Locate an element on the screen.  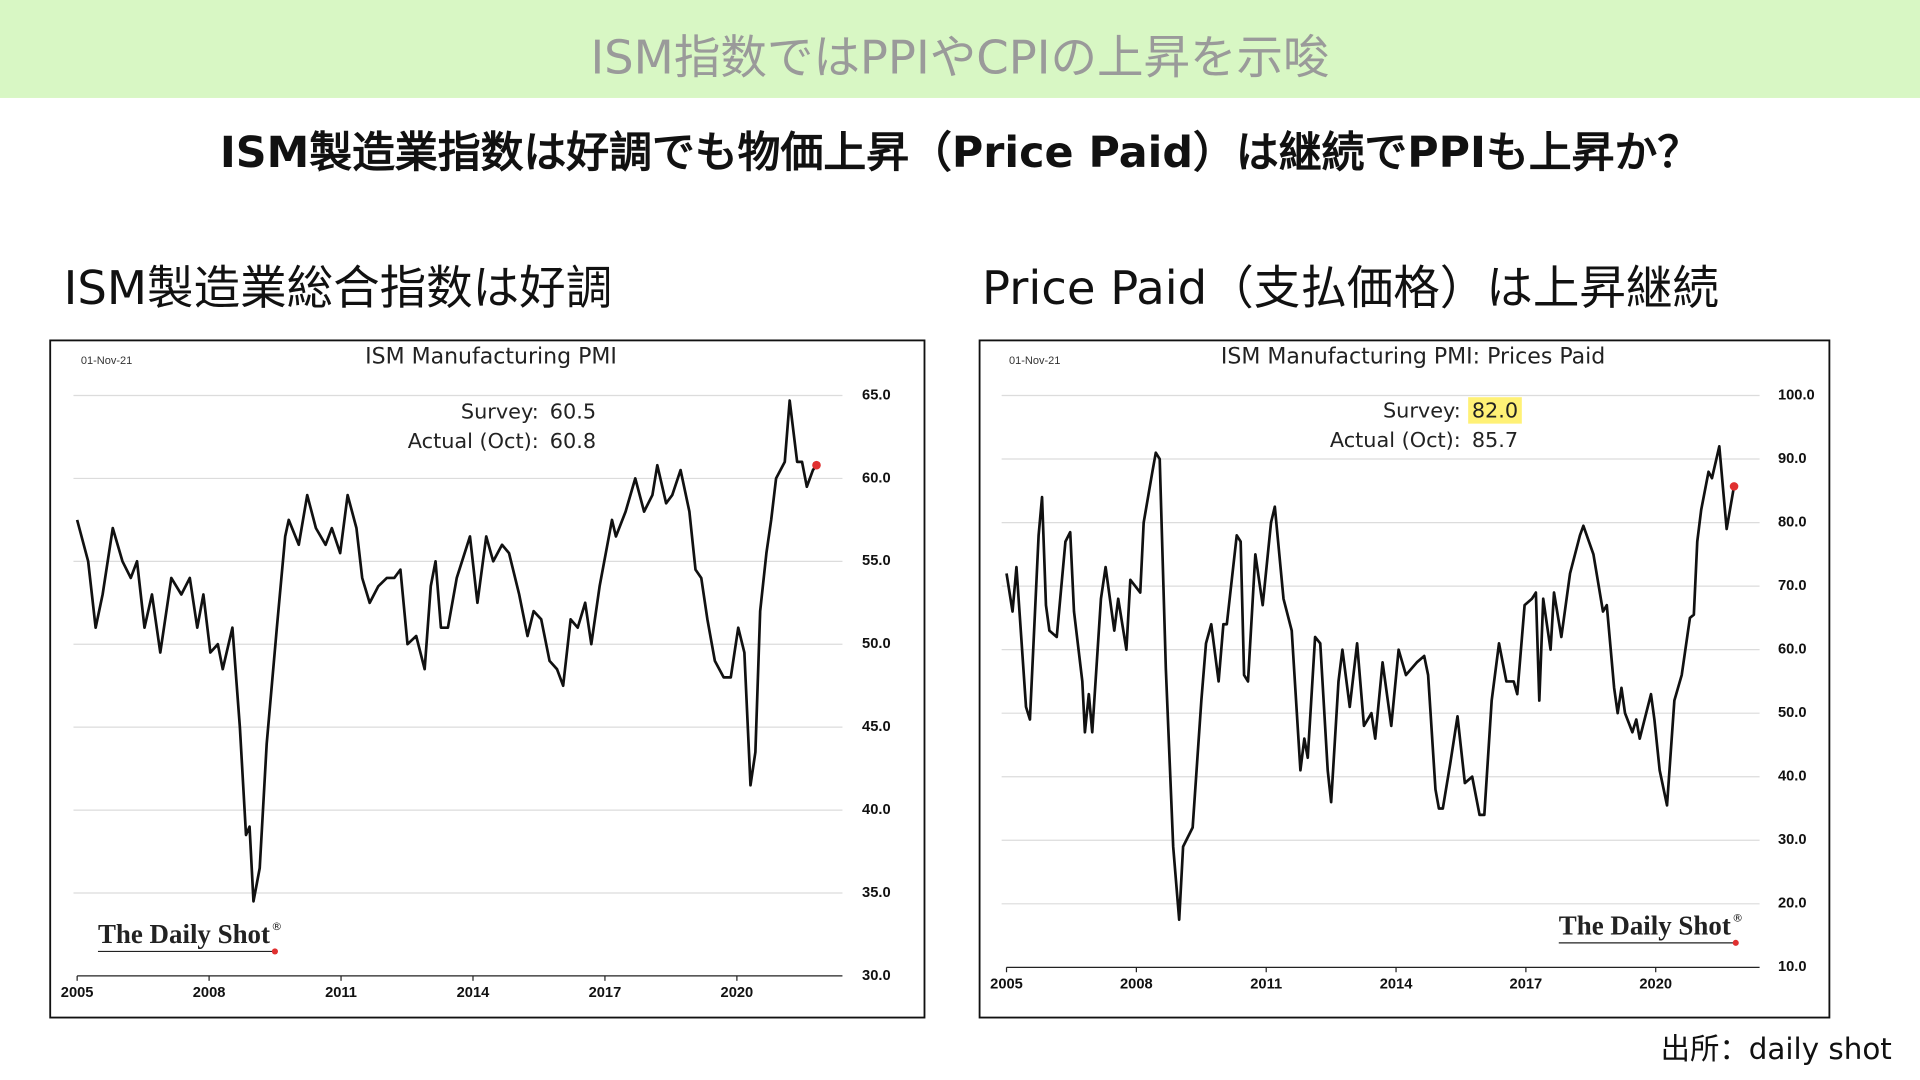
right-heading: Price Paid（支払価格）は上昇継続 is located at coordinates (1350, 288).